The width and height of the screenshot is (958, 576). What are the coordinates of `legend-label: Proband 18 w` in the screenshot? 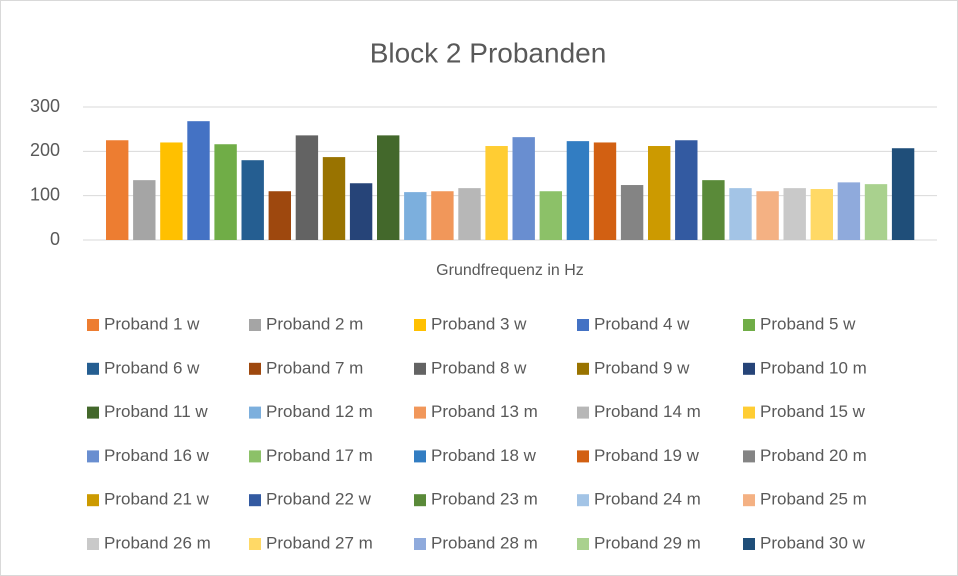 It's located at (484, 455).